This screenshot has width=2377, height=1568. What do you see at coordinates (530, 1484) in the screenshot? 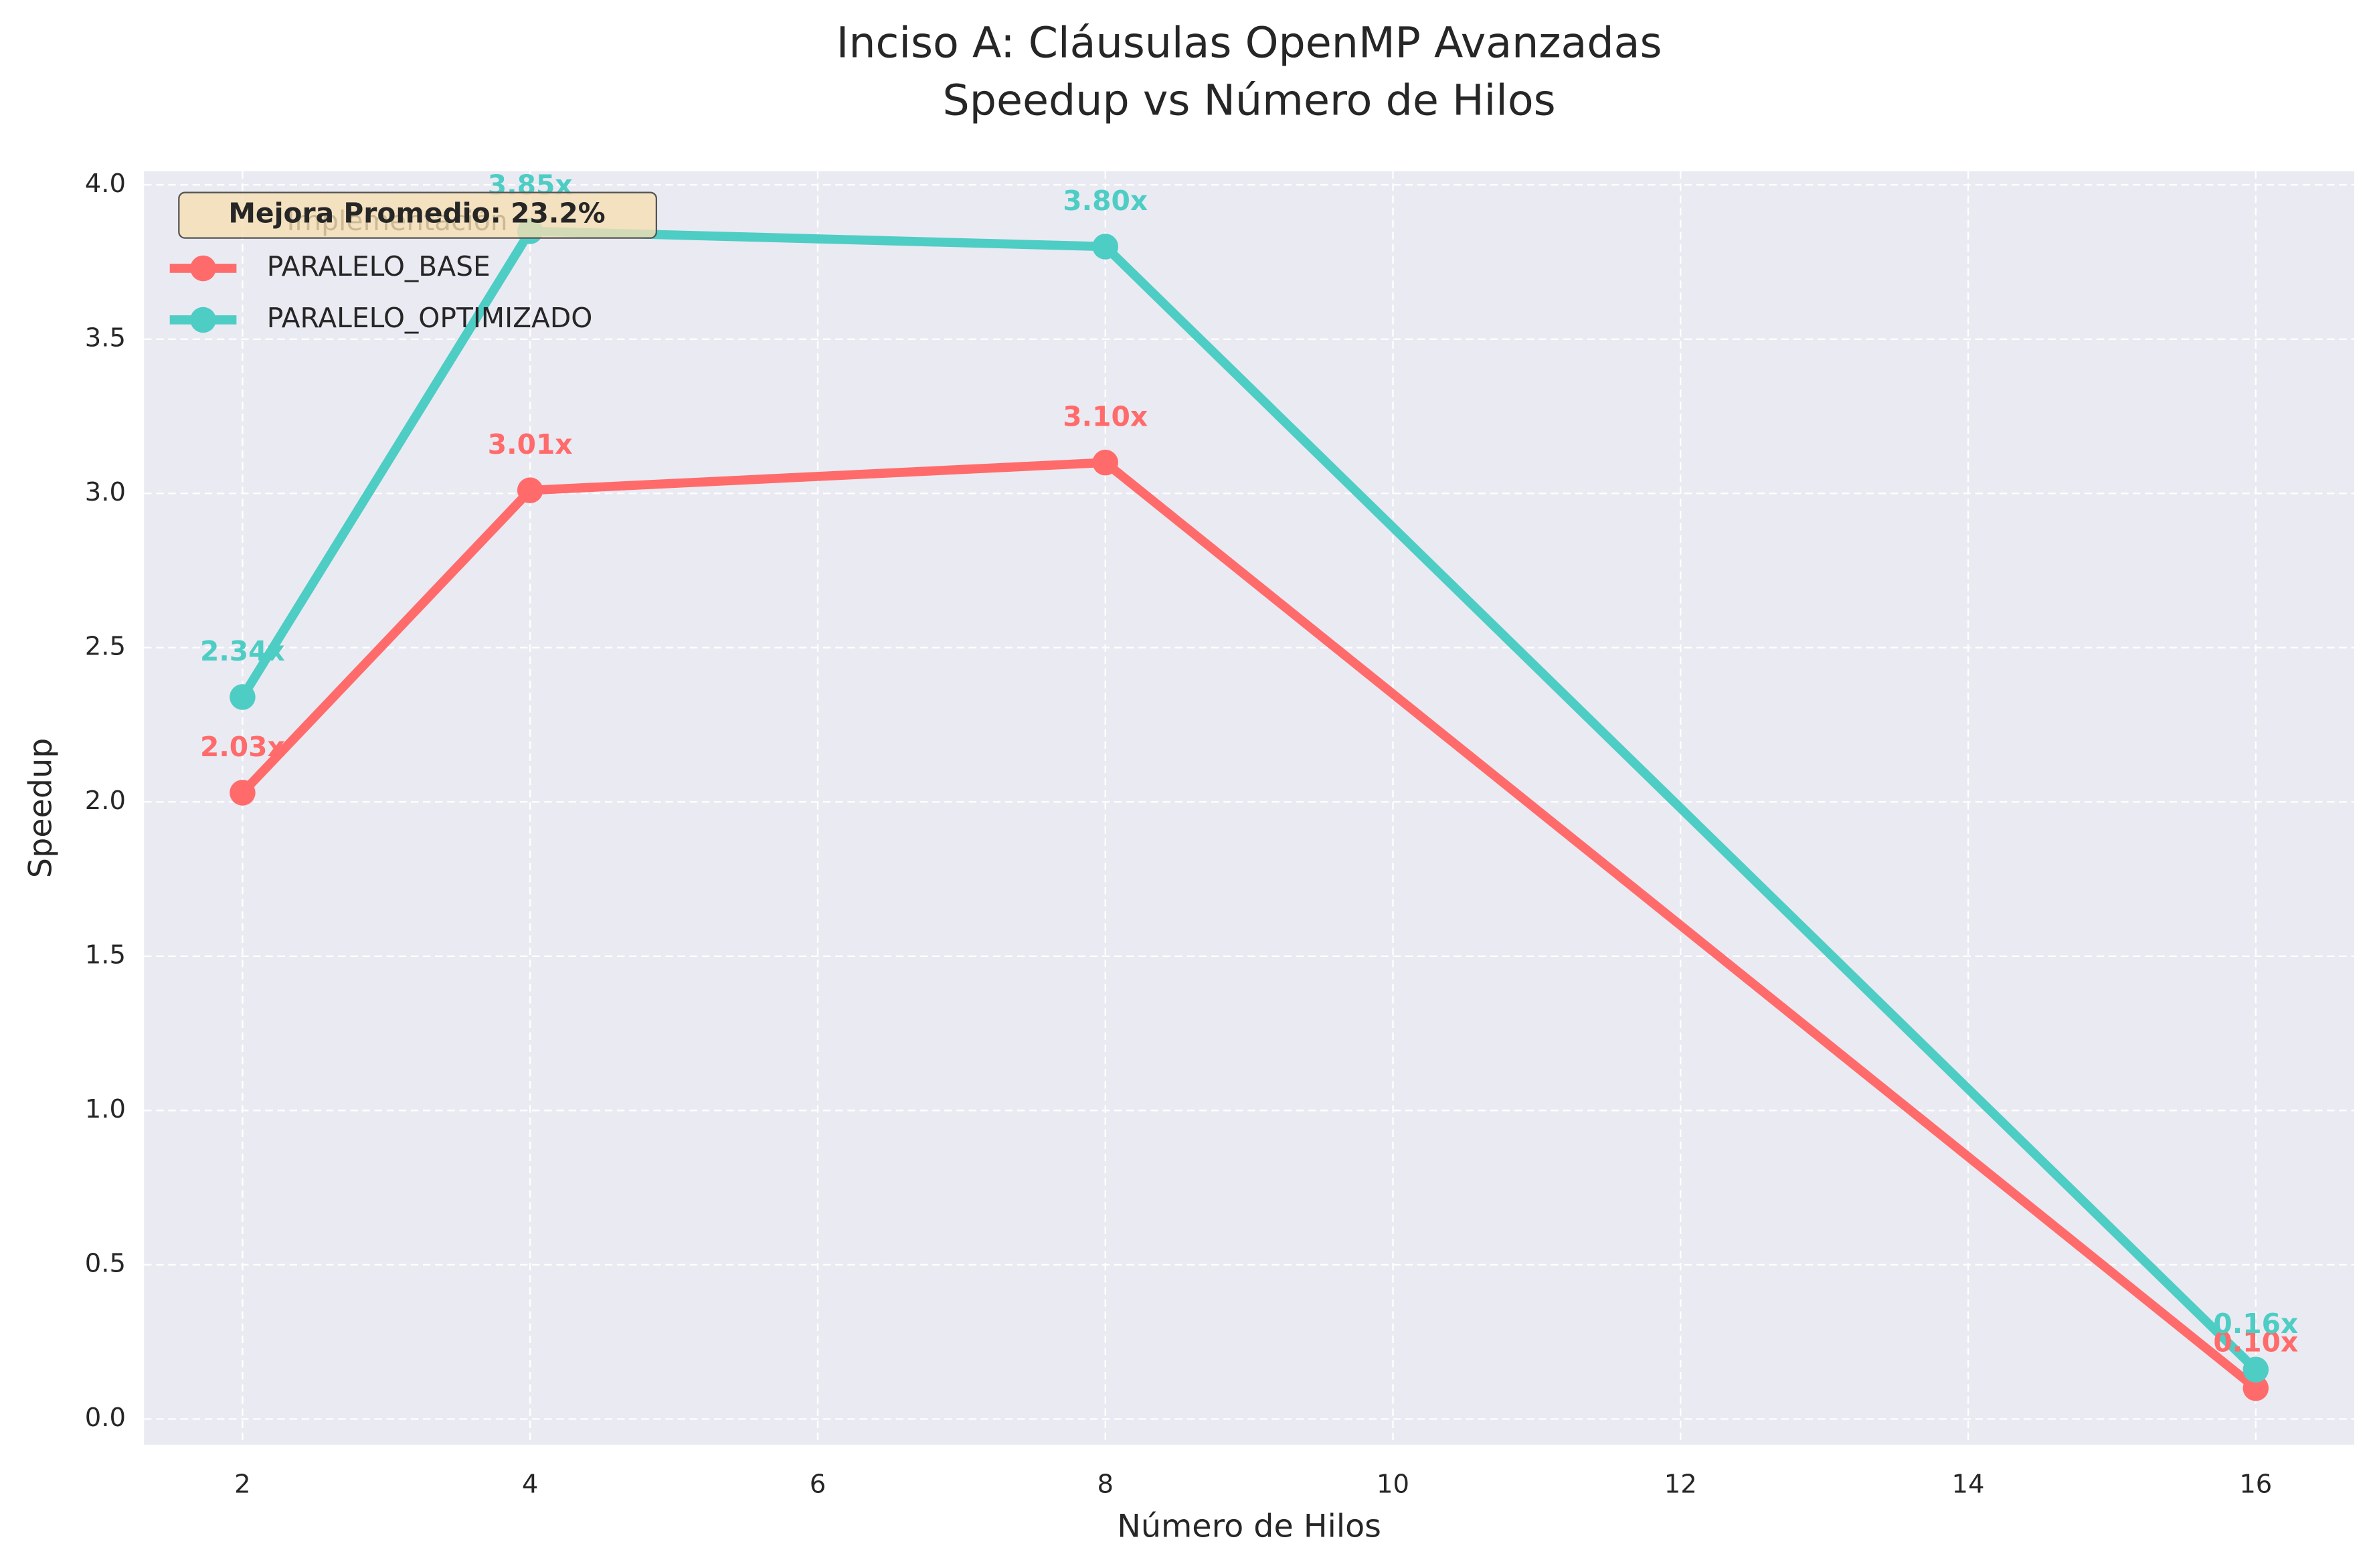
I see `x-tick-label: 4` at bounding box center [530, 1484].